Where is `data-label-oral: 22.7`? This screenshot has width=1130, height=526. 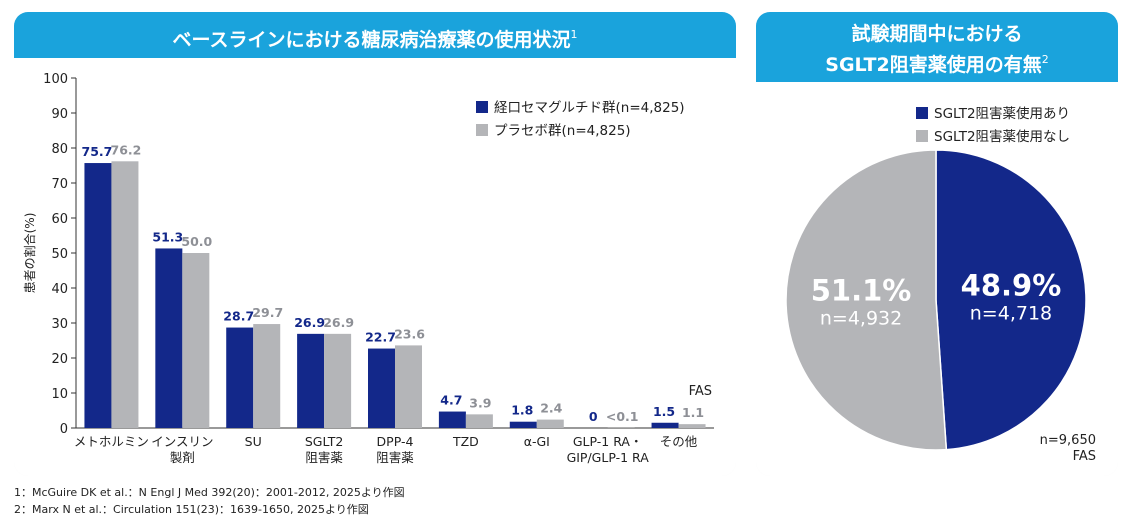
data-label-oral: 22.7 is located at coordinates (380, 337).